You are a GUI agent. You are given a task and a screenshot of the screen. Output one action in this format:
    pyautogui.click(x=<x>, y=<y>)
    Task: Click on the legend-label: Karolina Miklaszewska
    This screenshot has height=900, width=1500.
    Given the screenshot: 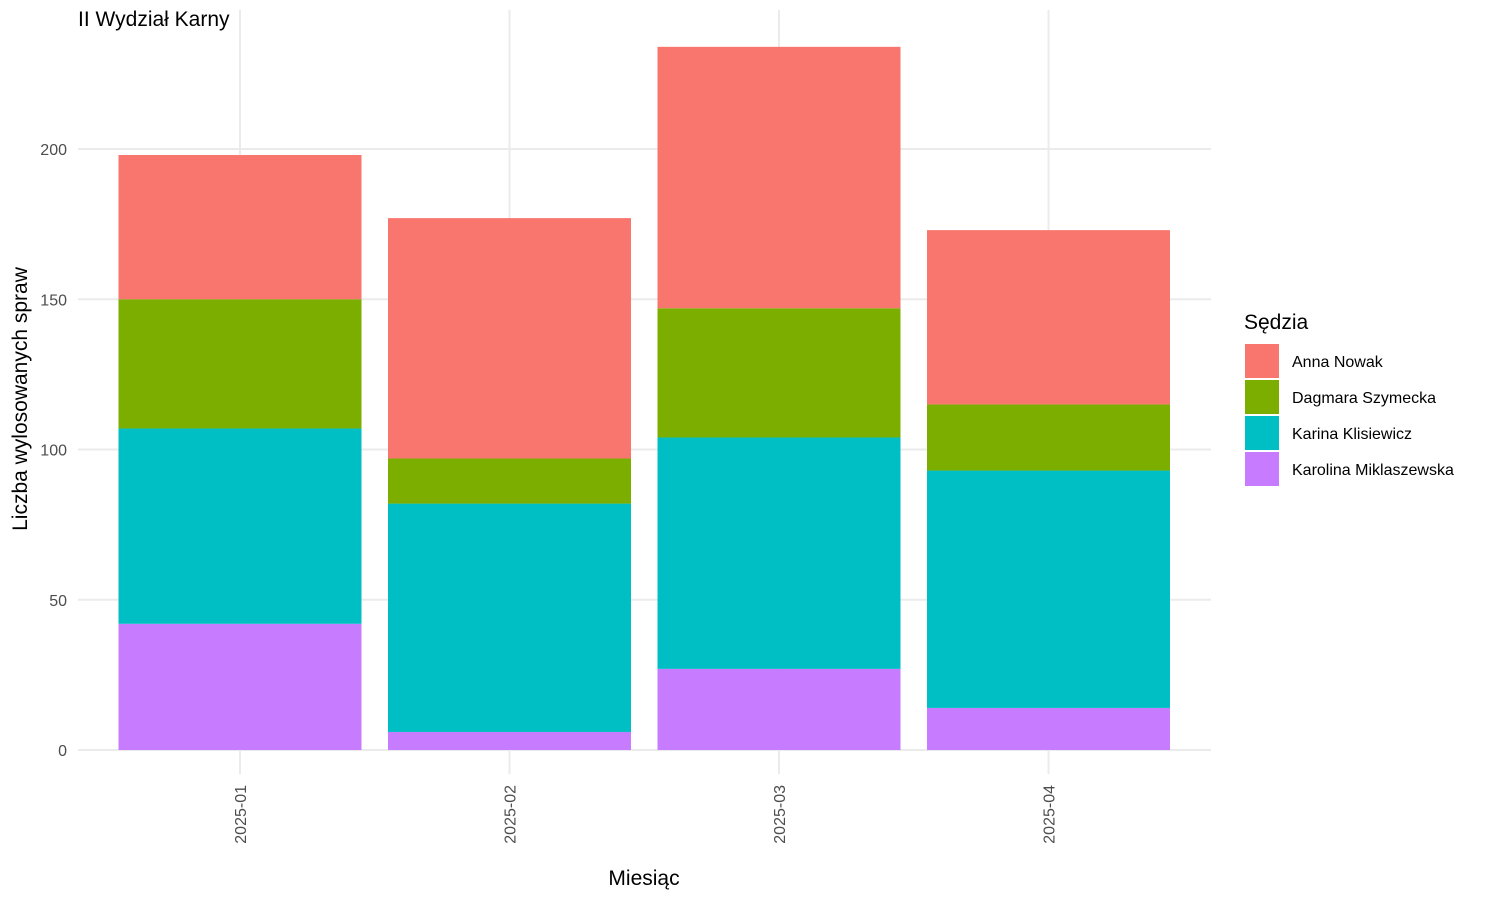 What is the action you would take?
    pyautogui.click(x=1373, y=470)
    